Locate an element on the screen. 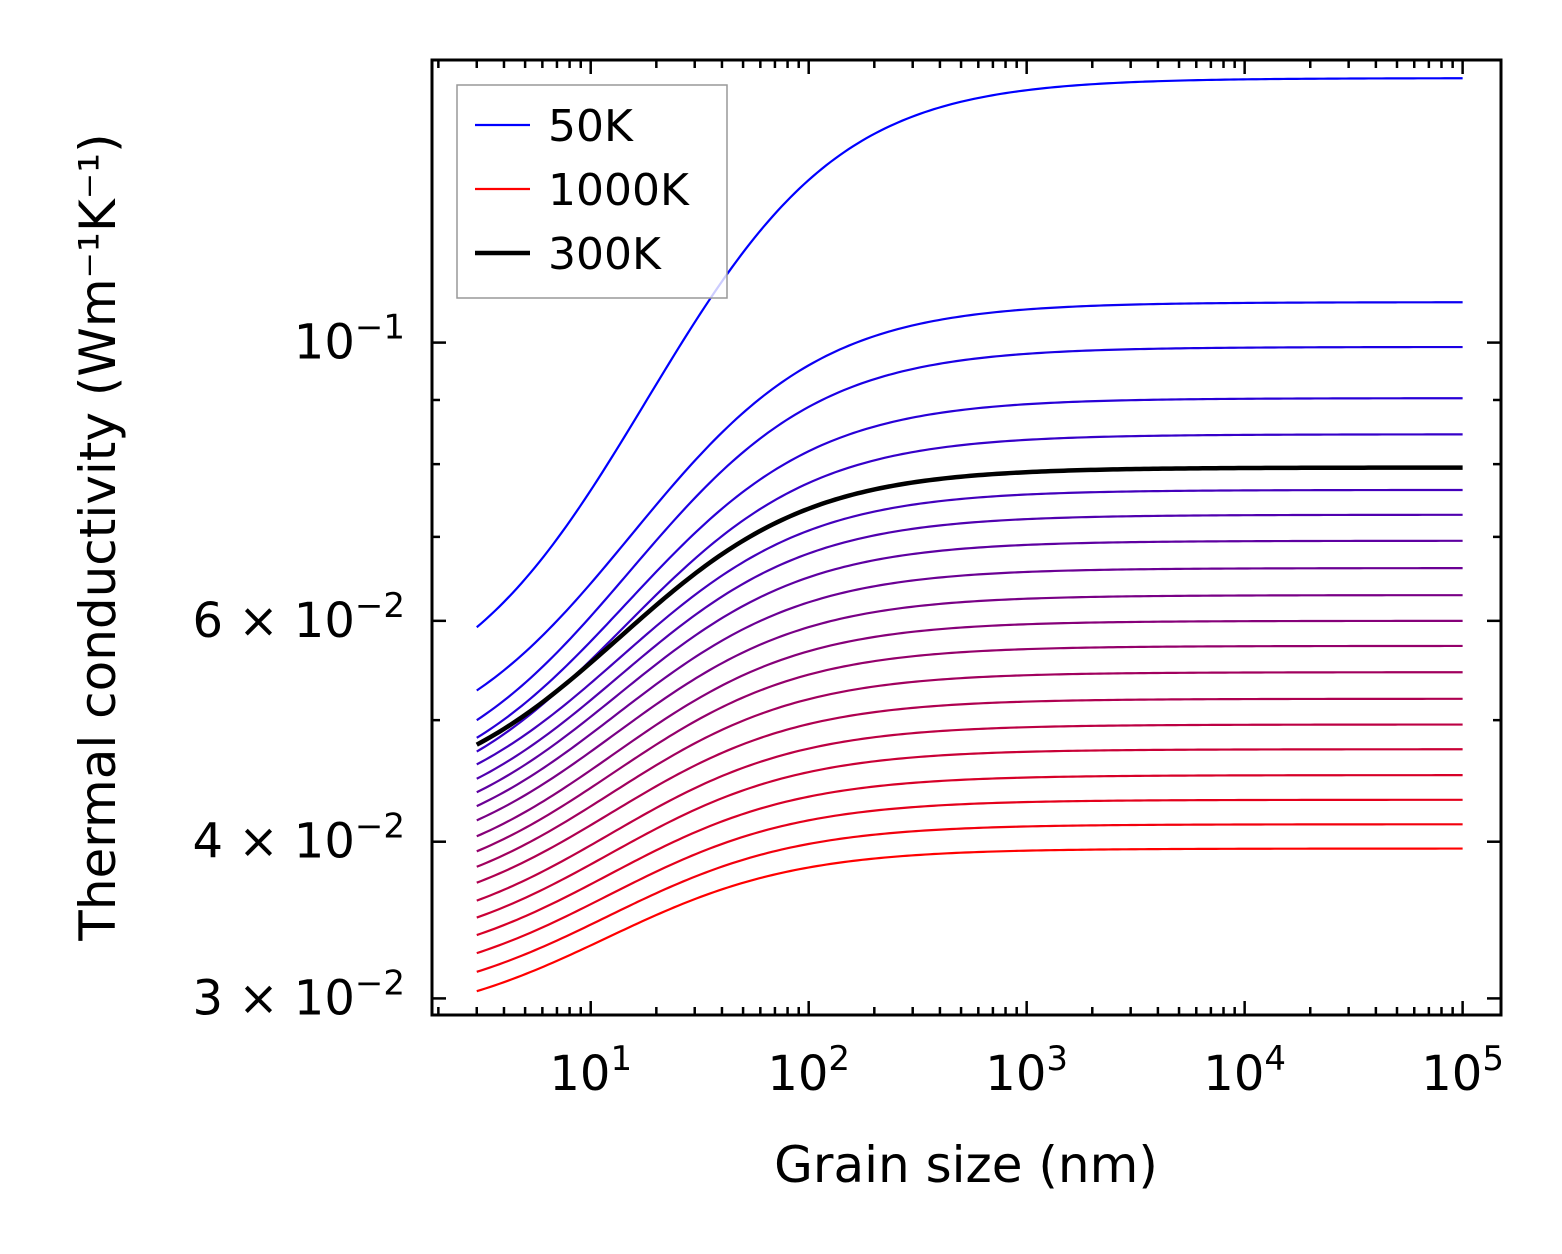 The height and width of the screenshot is (1254, 1562). x-axis-label: Grain size (nm) is located at coordinates (966, 1165).